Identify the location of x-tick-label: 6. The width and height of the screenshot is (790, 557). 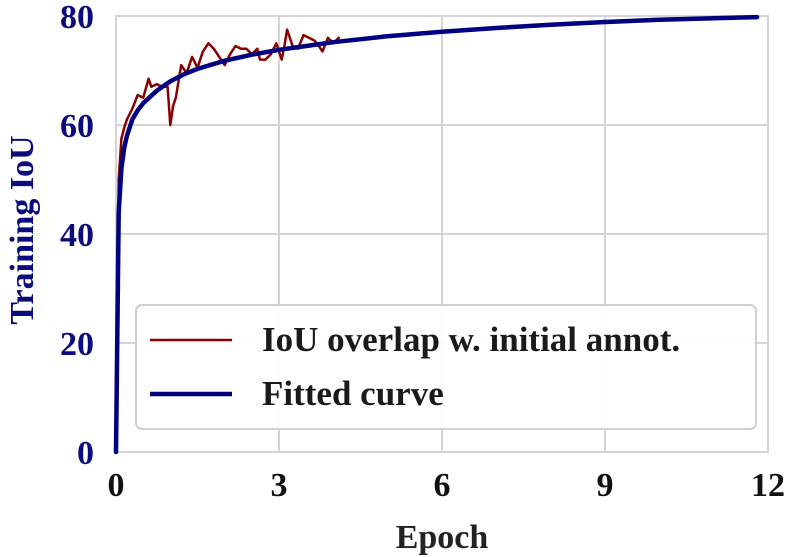
(442, 485).